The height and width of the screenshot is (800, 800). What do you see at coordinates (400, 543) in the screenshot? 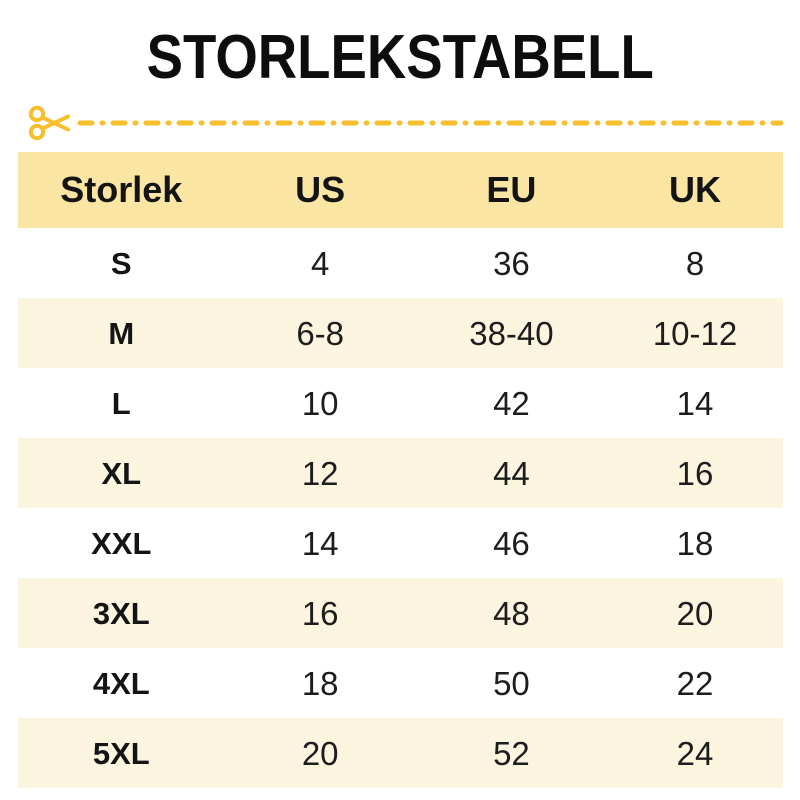
I see `table-row: XXL 14 46 18` at bounding box center [400, 543].